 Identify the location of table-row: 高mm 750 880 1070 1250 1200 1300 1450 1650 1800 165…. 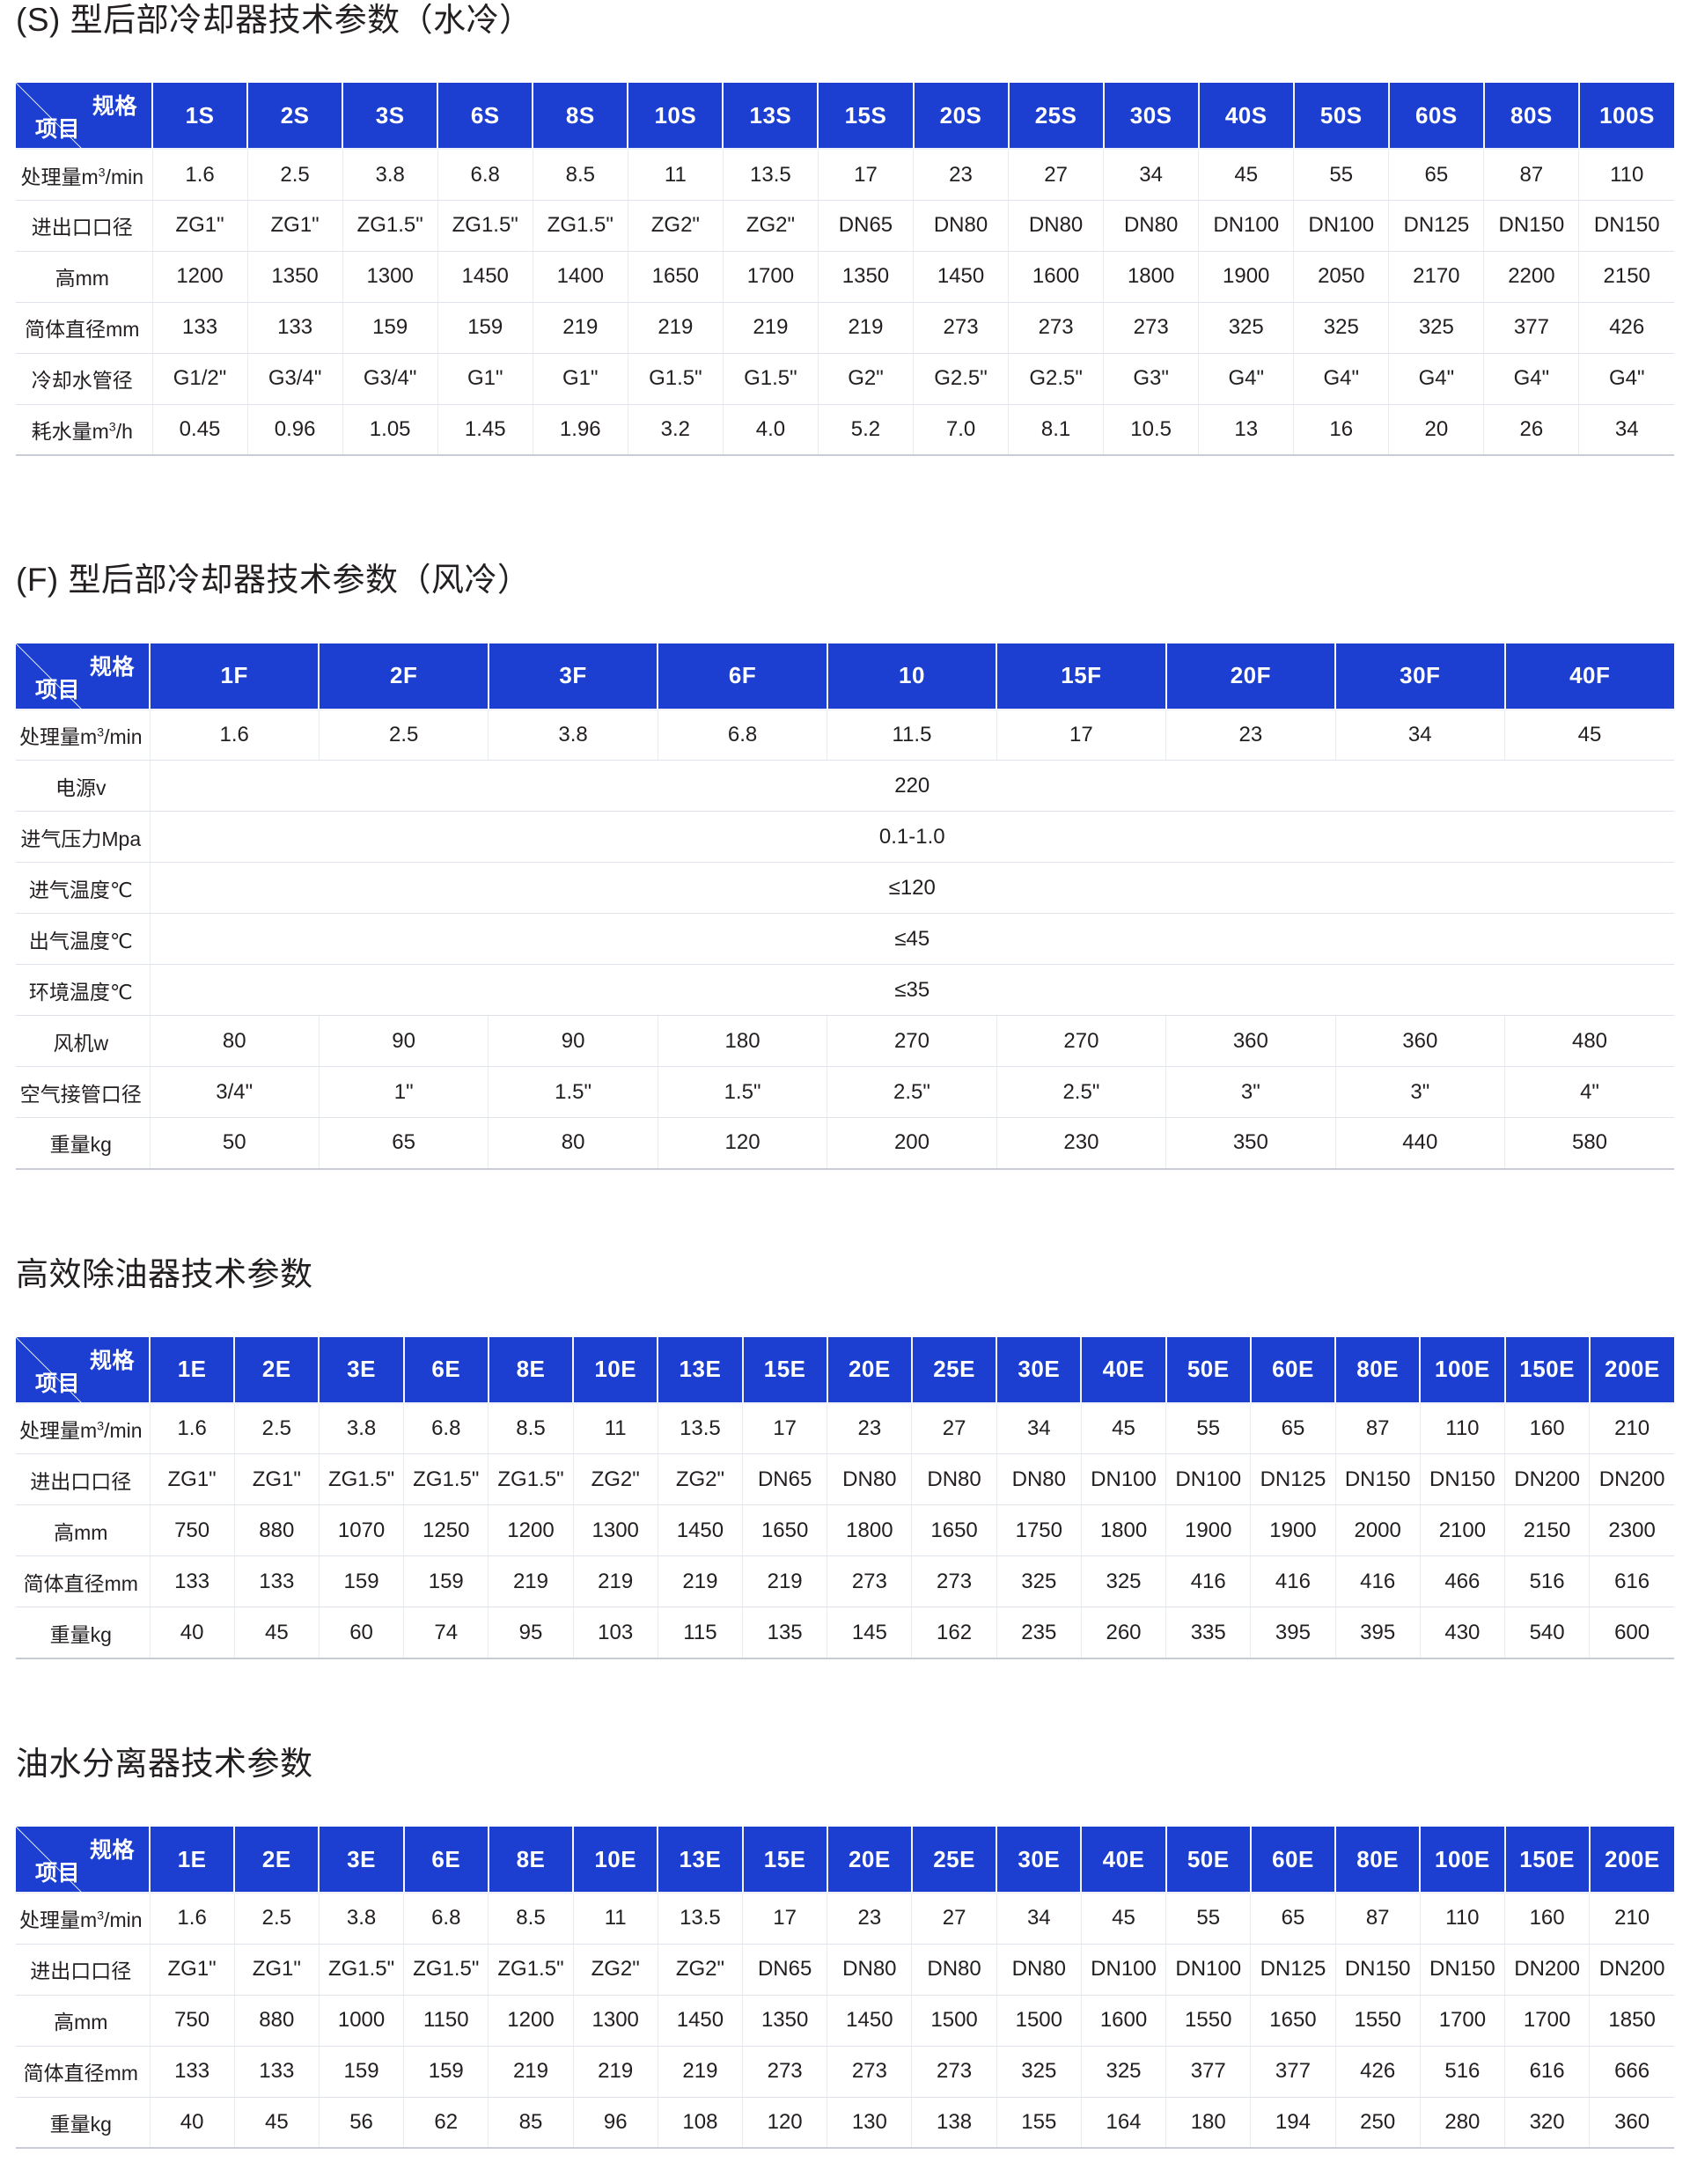
(845, 1530).